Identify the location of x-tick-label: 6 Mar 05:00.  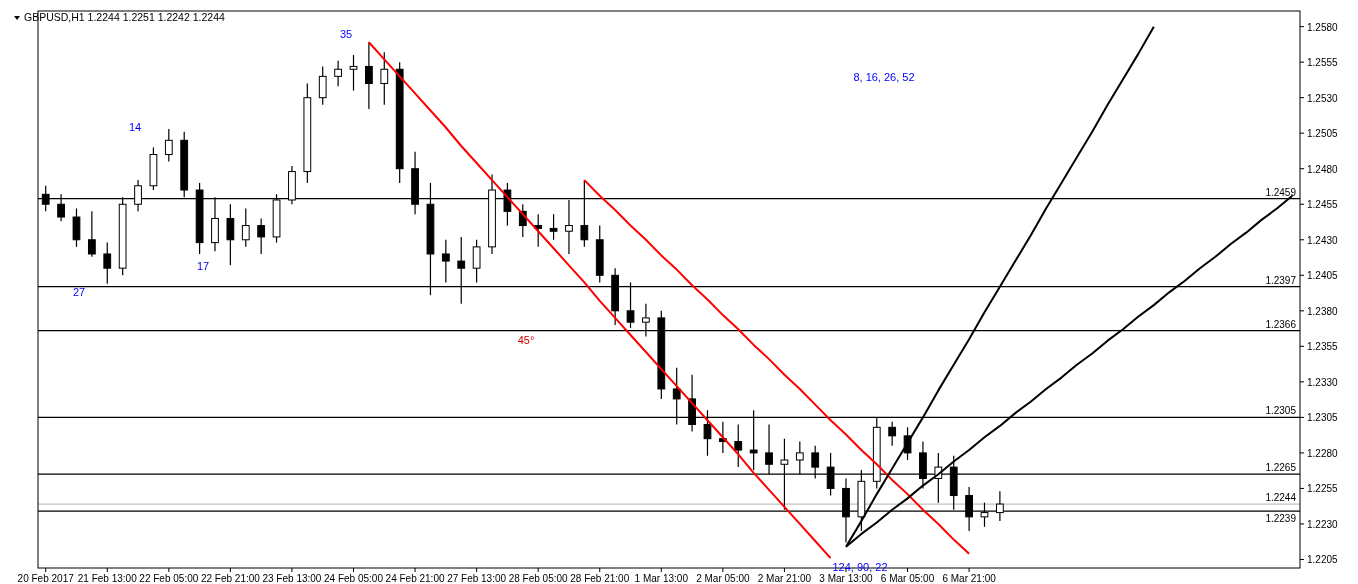
(907, 578).